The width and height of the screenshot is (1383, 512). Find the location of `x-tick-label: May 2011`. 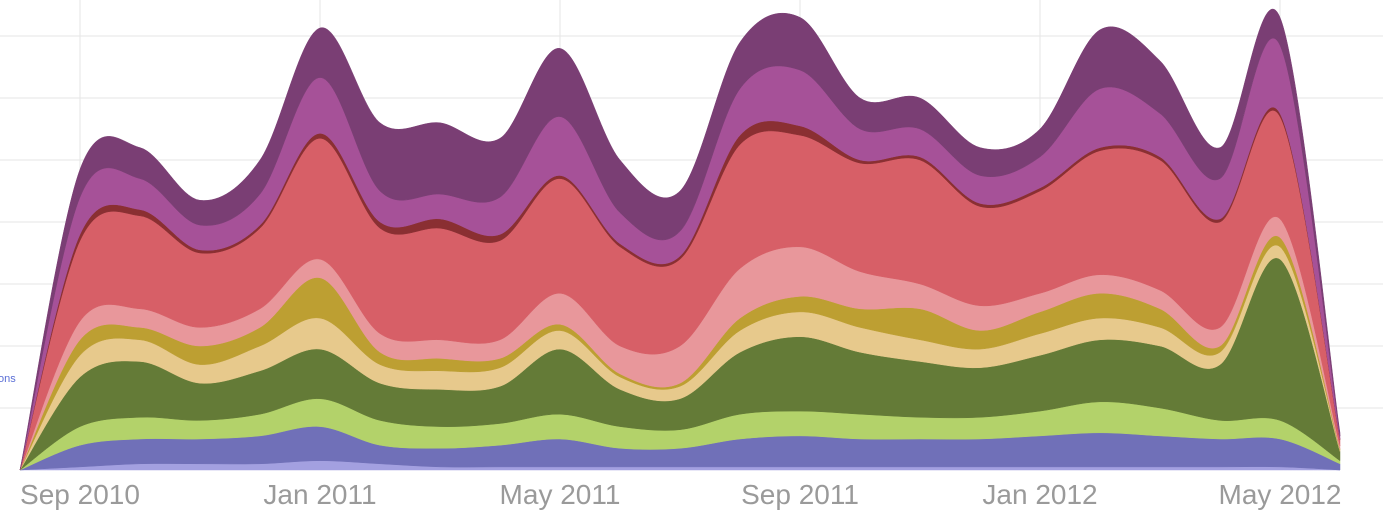

x-tick-label: May 2011 is located at coordinates (560, 494).